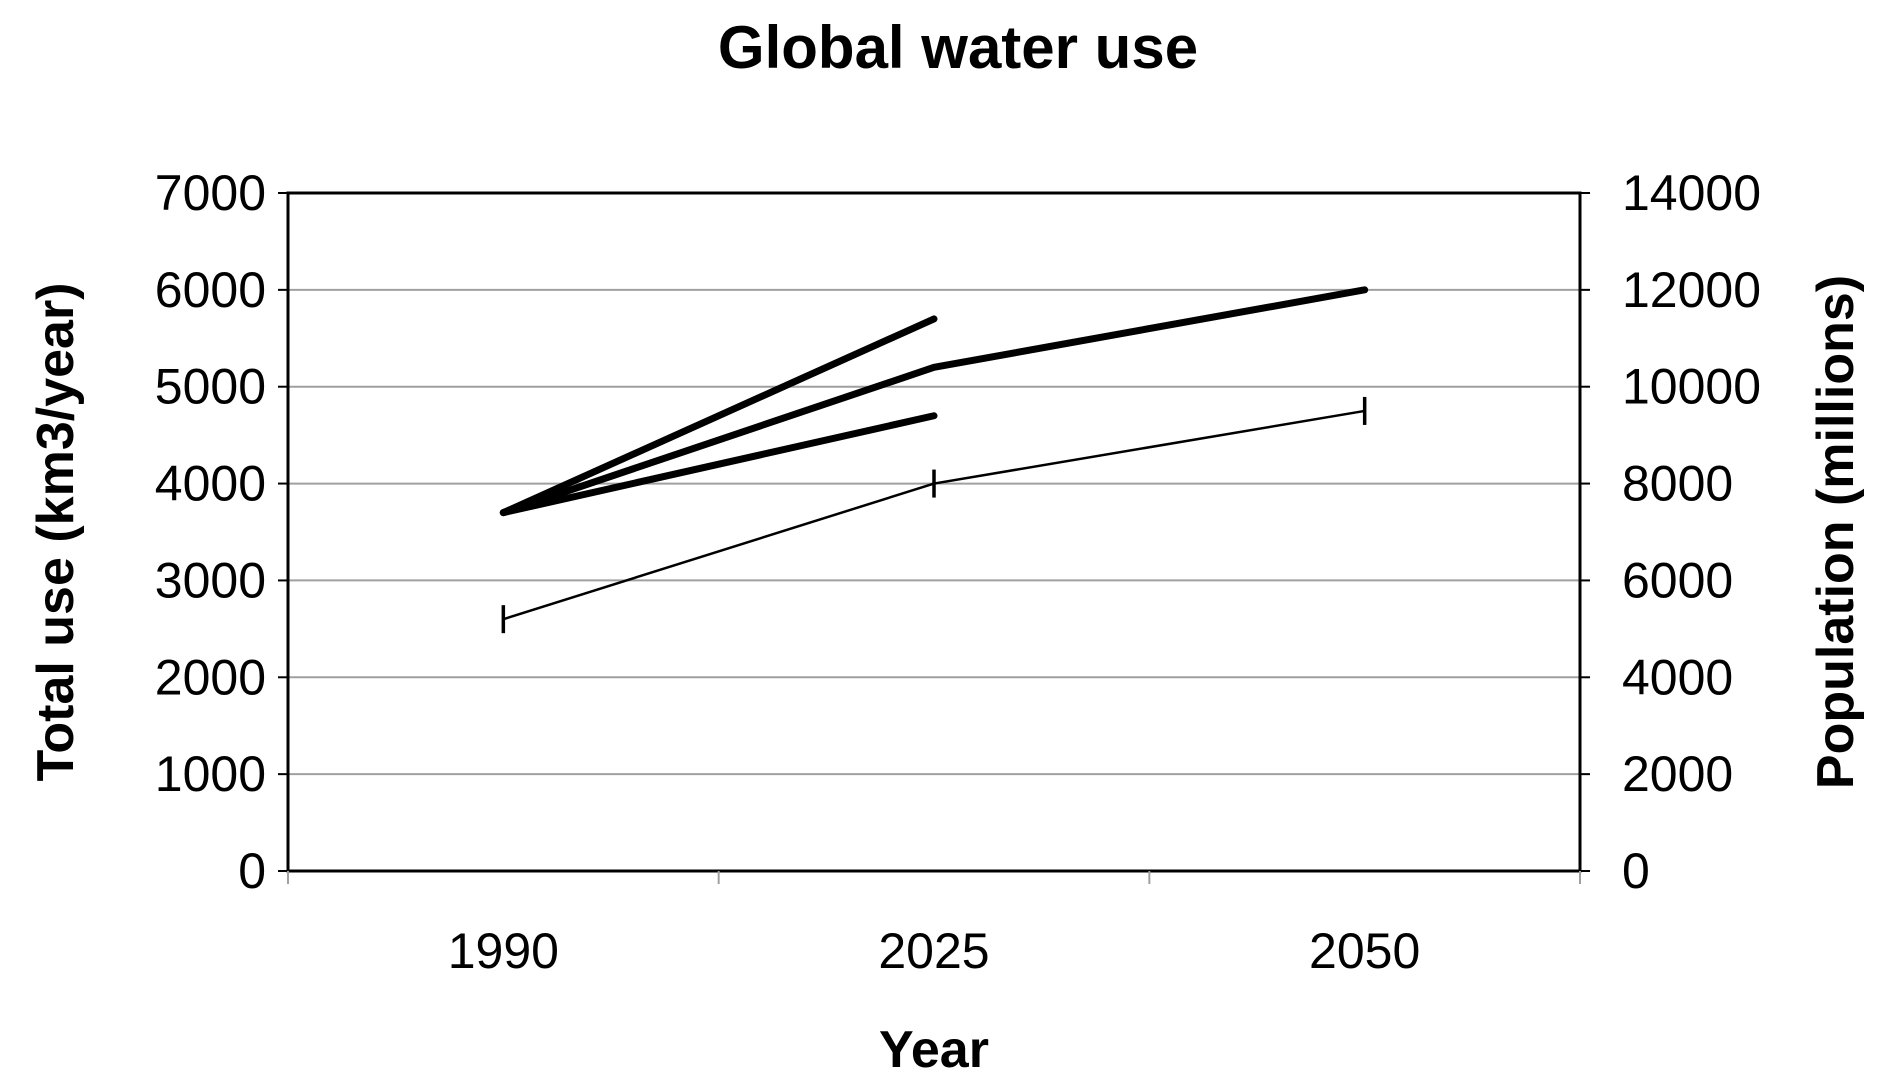 The width and height of the screenshot is (1887, 1080). I want to click on y2-tick-label-0: 0, so click(1636, 871).